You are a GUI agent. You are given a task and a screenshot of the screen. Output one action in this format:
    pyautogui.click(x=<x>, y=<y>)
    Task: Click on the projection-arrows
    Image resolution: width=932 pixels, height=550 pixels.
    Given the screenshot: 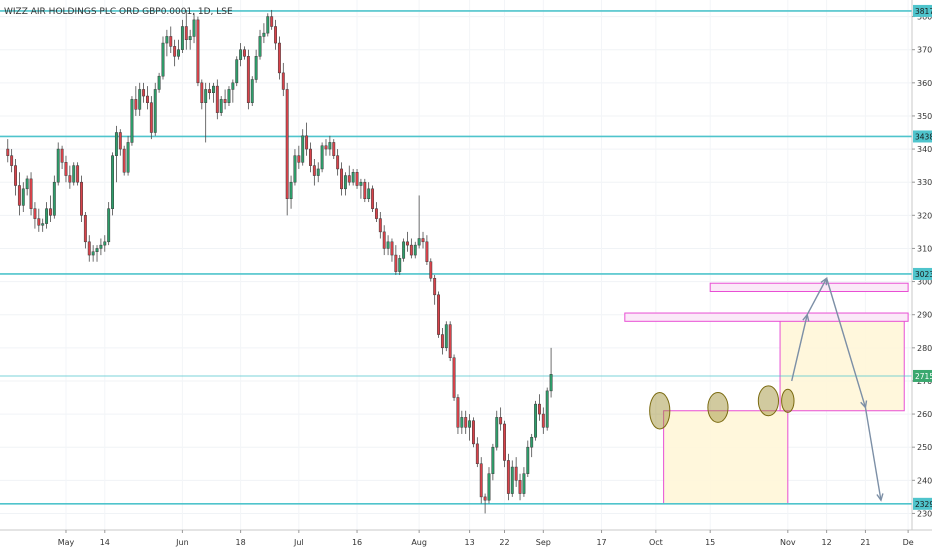 What is the action you would take?
    pyautogui.click(x=837, y=389)
    